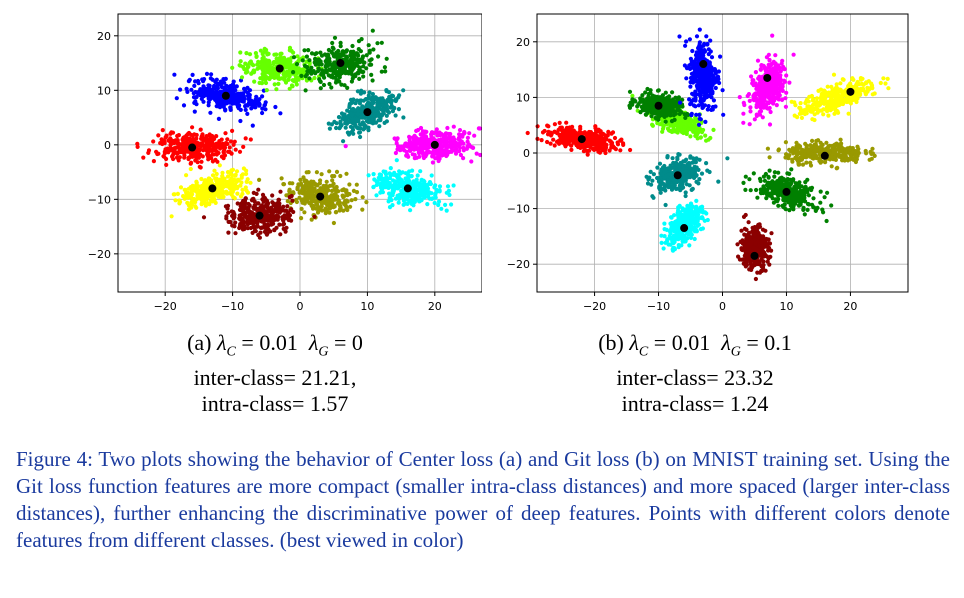  What do you see at coordinates (99, 254) in the screenshot?
I see `y-tick-label: −20` at bounding box center [99, 254].